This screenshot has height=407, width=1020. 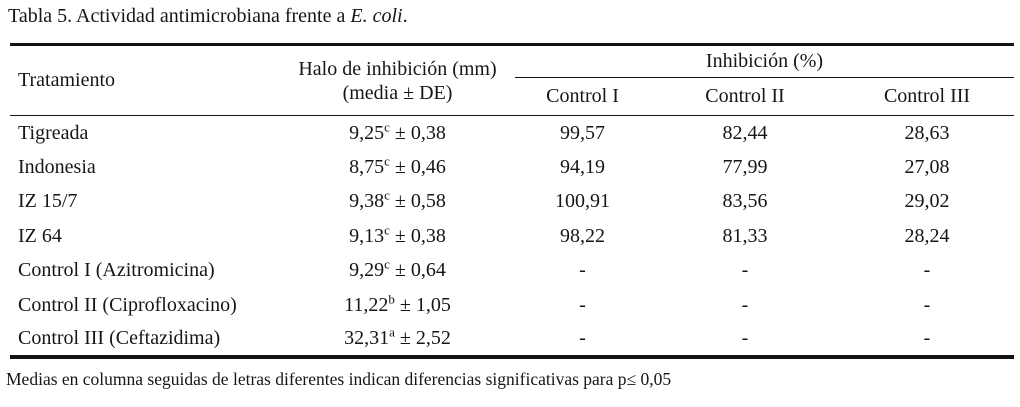 What do you see at coordinates (57, 166) in the screenshot?
I see `treatment-cell: Indonesia` at bounding box center [57, 166].